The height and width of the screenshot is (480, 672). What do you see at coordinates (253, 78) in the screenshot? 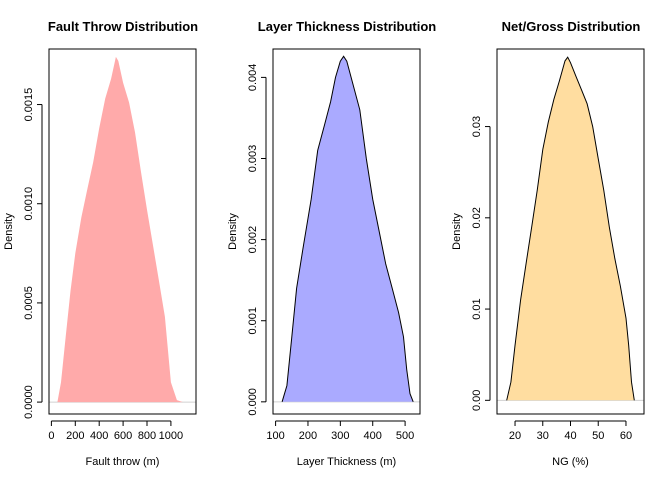
I see `y-tick-label: 0.004` at bounding box center [253, 78].